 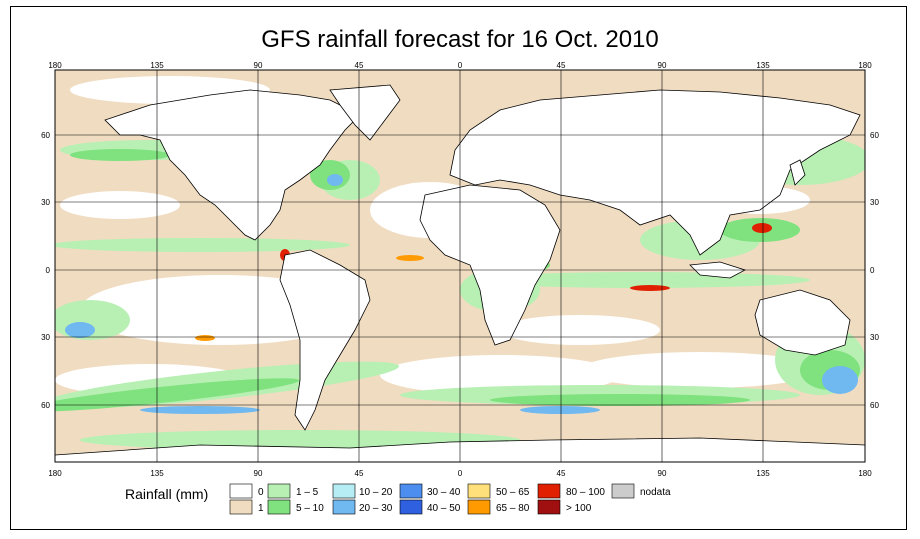 What do you see at coordinates (376, 508) in the screenshot?
I see `legend-label: 20 – 30` at bounding box center [376, 508].